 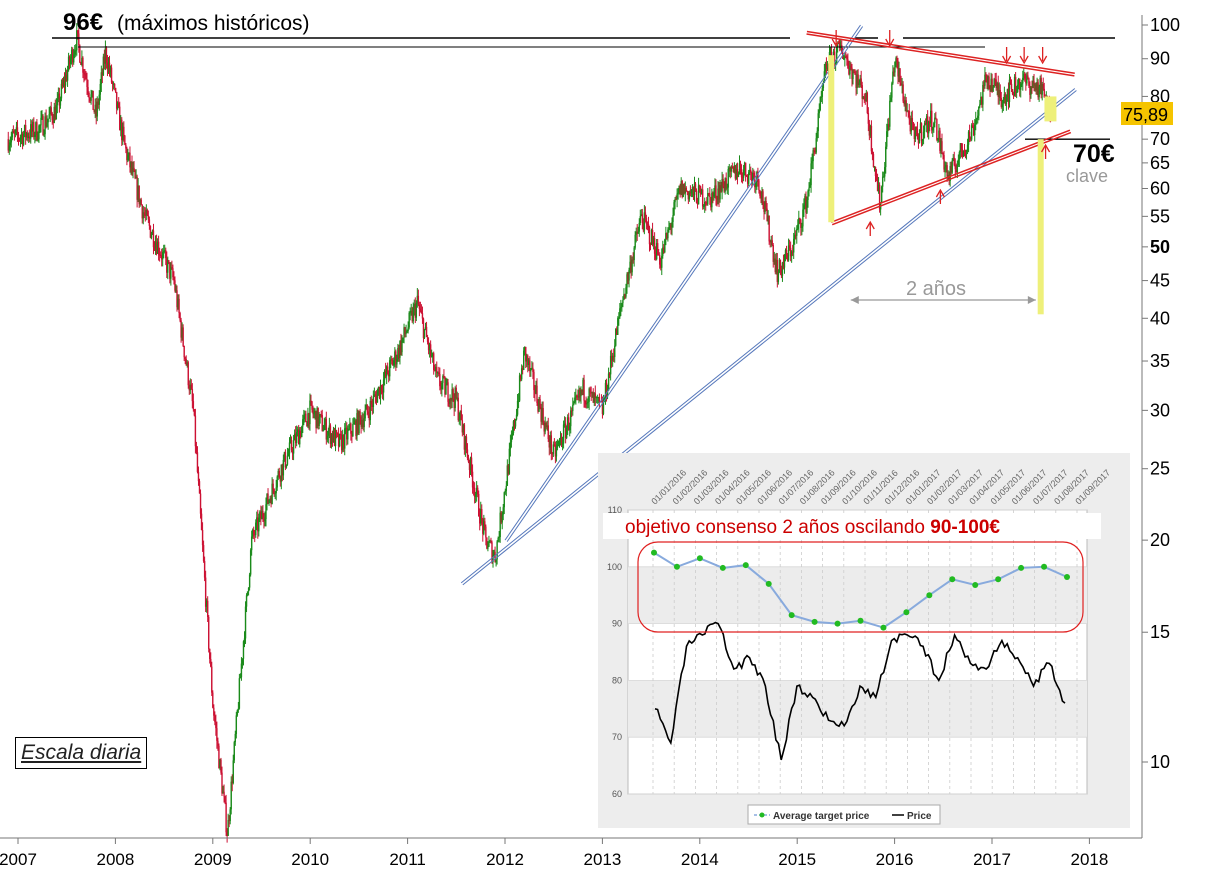 What do you see at coordinates (1165, 25) in the screenshot?
I see `y-tick-label: 100` at bounding box center [1165, 25].